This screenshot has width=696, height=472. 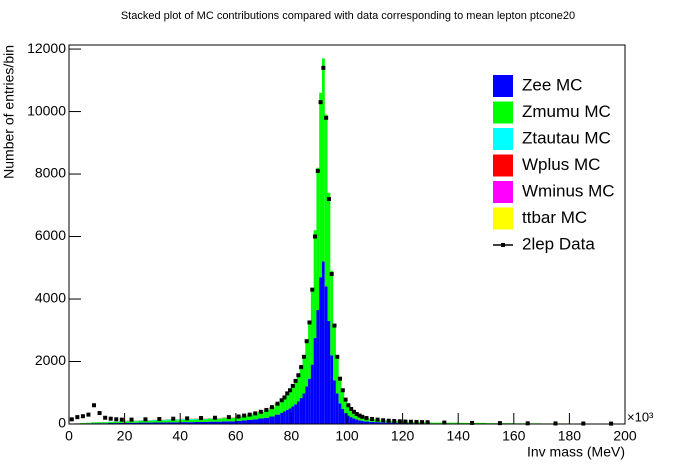 What do you see at coordinates (62, 423) in the screenshot?
I see `y-tick-label: 0` at bounding box center [62, 423].